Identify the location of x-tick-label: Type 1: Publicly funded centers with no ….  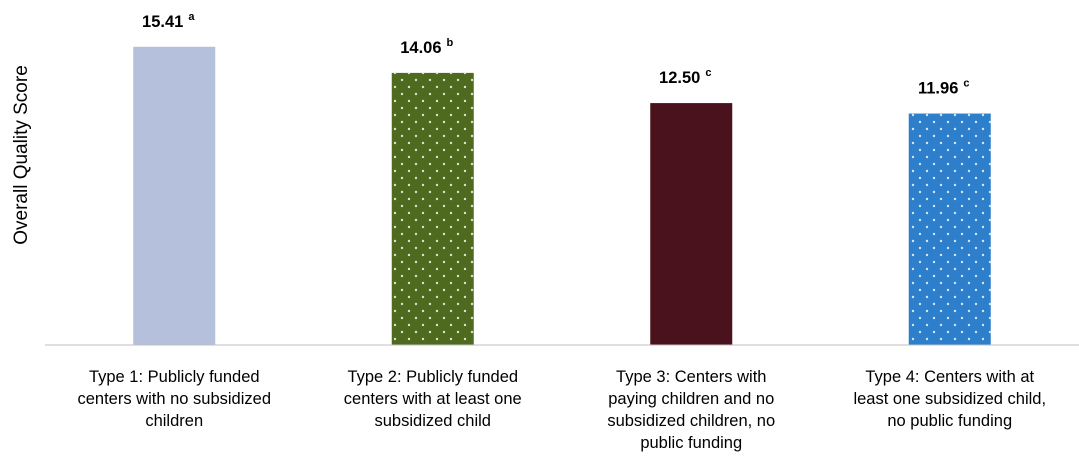
(174, 399).